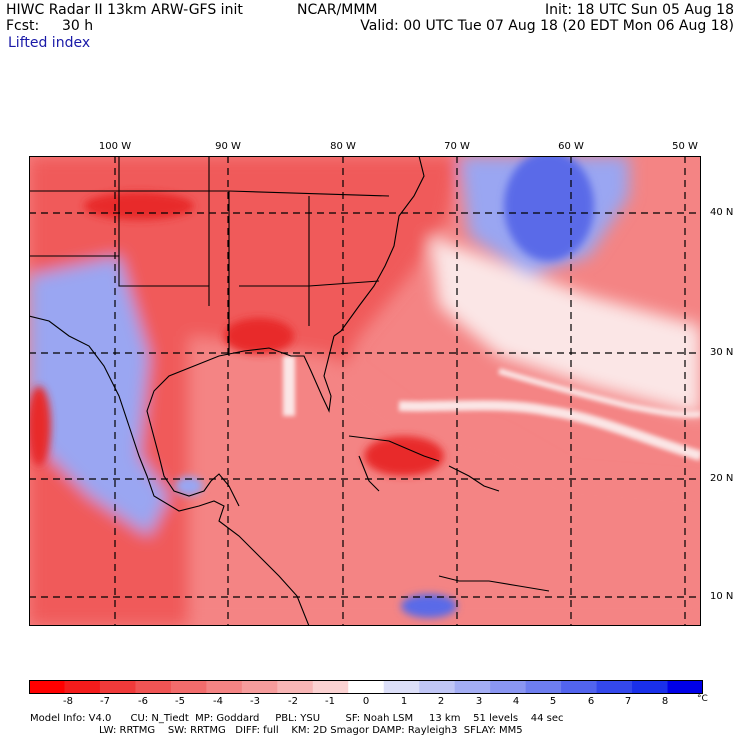  I want to click on lon-label: 90 W, so click(228, 146).